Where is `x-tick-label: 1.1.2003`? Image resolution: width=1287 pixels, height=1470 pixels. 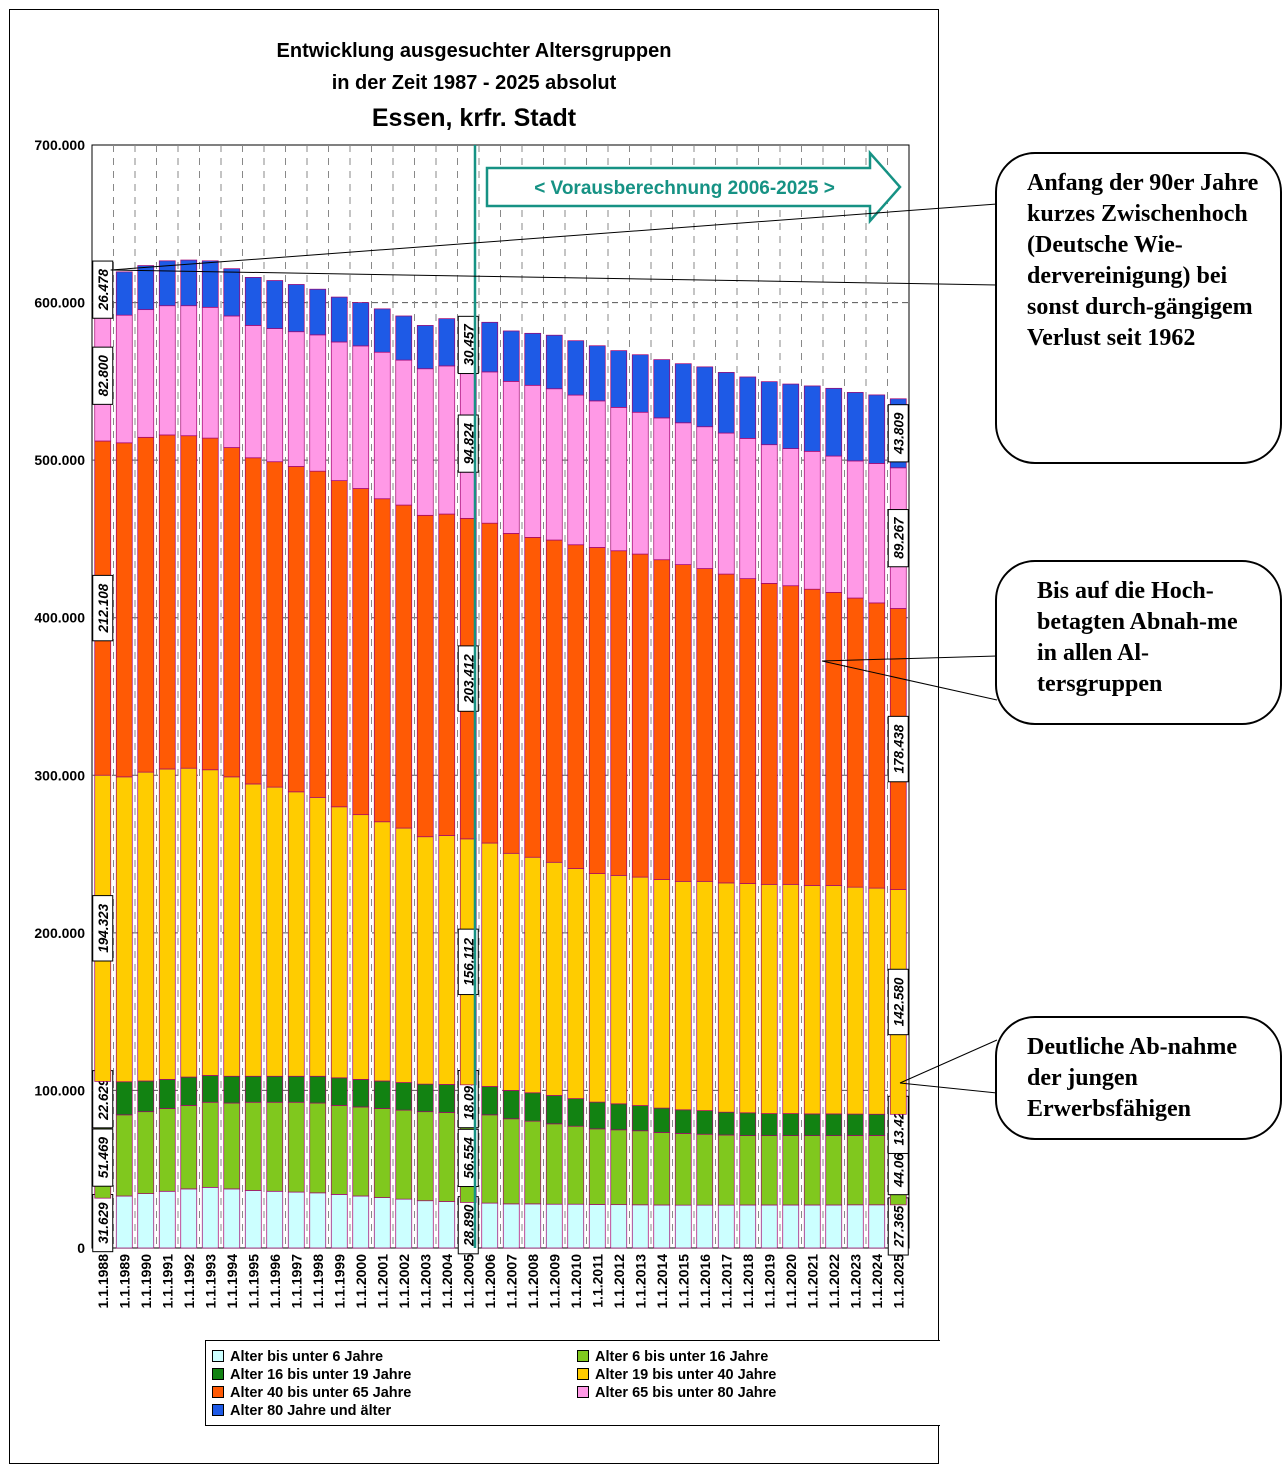 x-tick-label: 1.1.2003 is located at coordinates (425, 1281).